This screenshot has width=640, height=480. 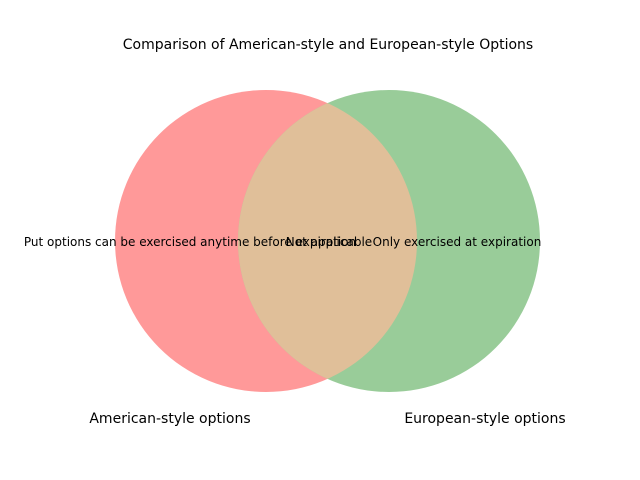 I want to click on overlap-region-label: Not applicable, so click(x=329, y=242).